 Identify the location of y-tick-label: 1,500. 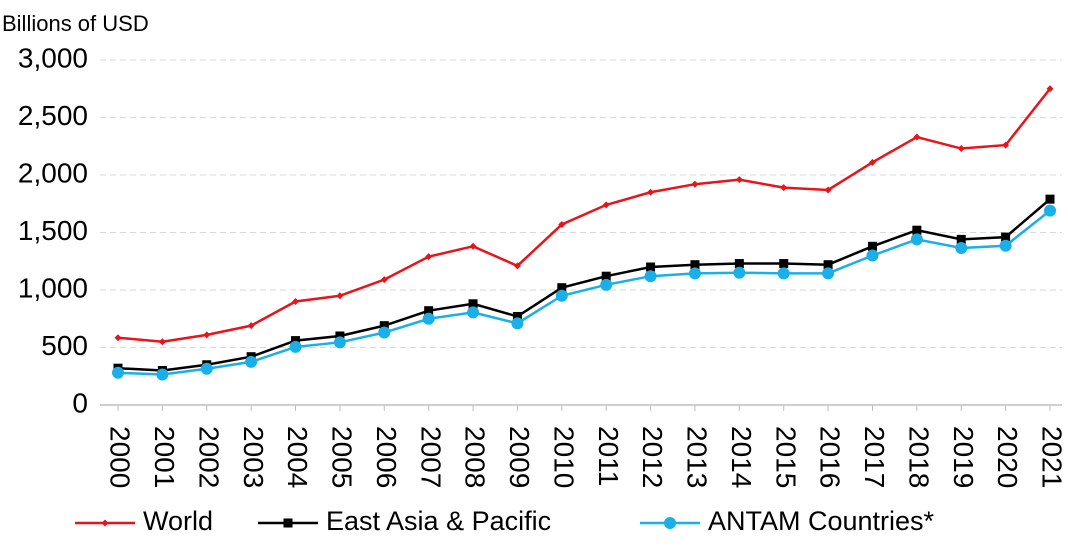
(53, 230).